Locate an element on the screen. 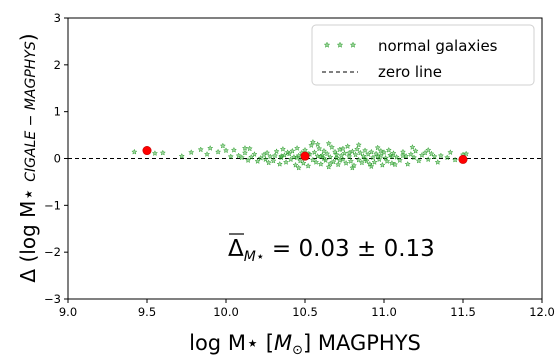 The width and height of the screenshot is (558, 356). x-tick-label: 10.0 is located at coordinates (226, 312).